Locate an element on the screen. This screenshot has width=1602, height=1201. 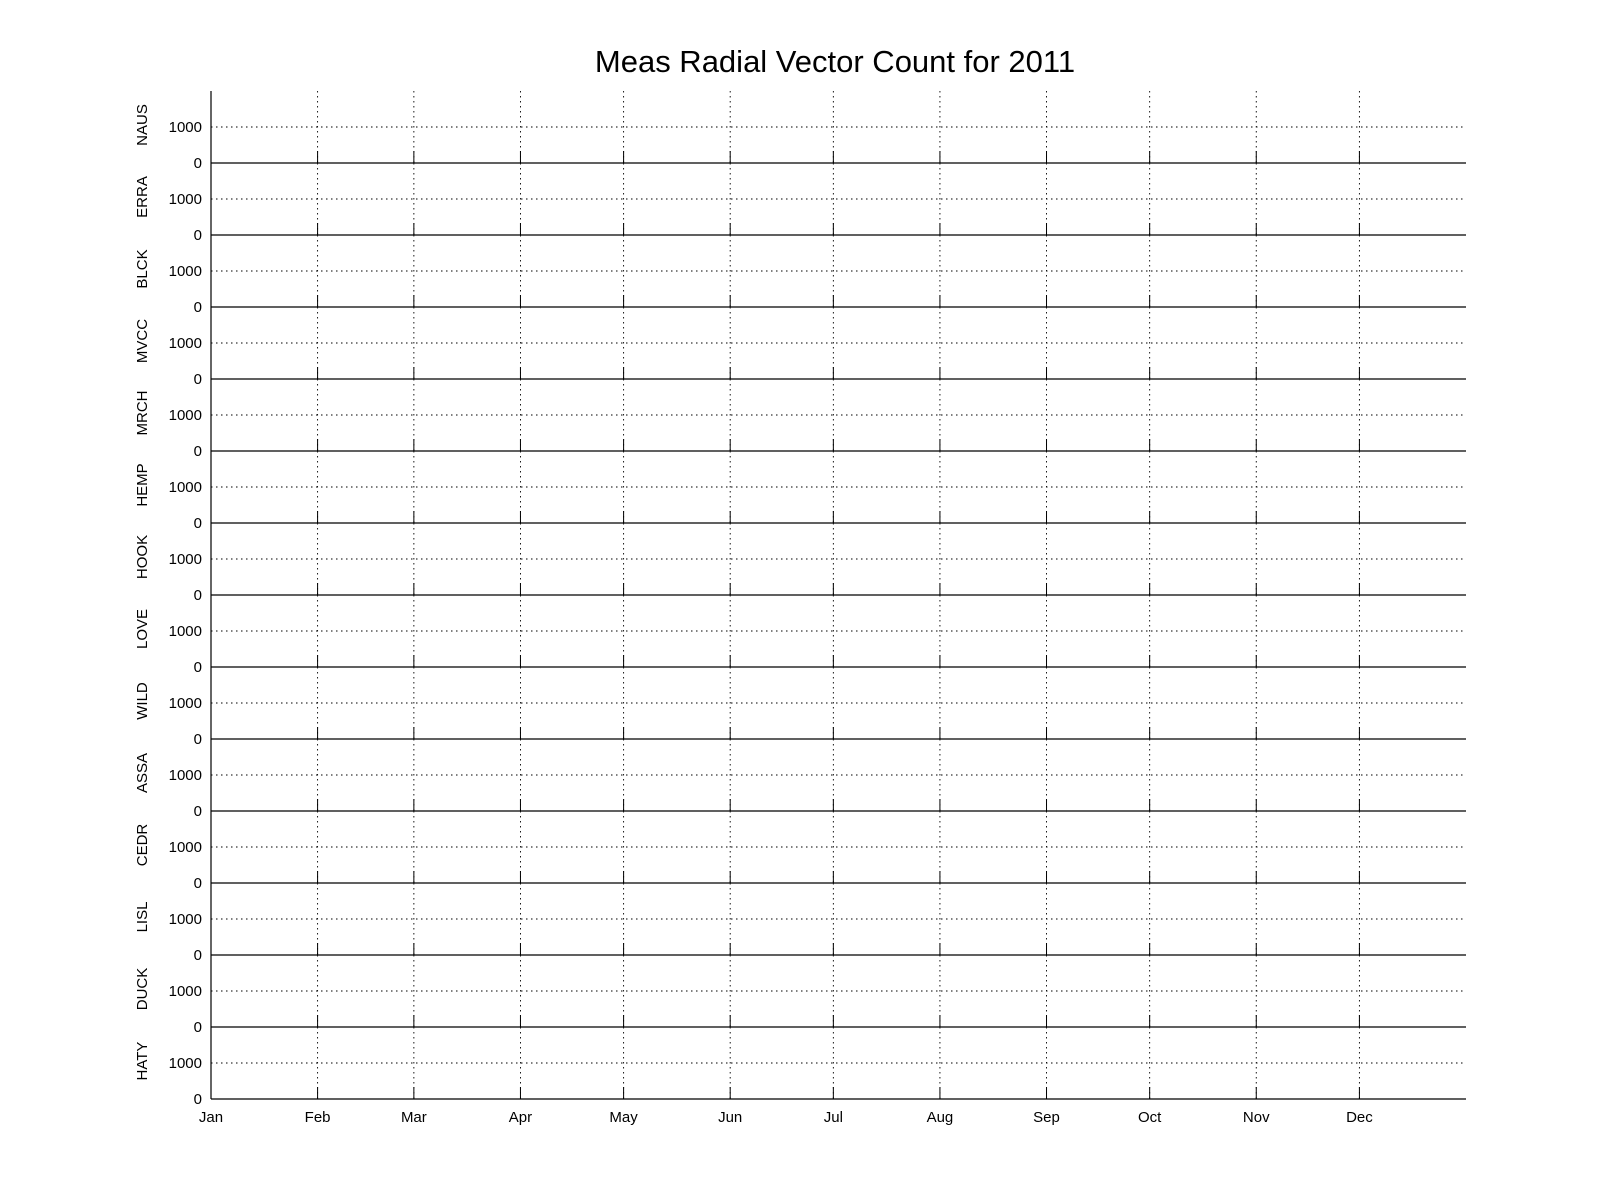
station-label: CEDR is located at coordinates (142, 845).